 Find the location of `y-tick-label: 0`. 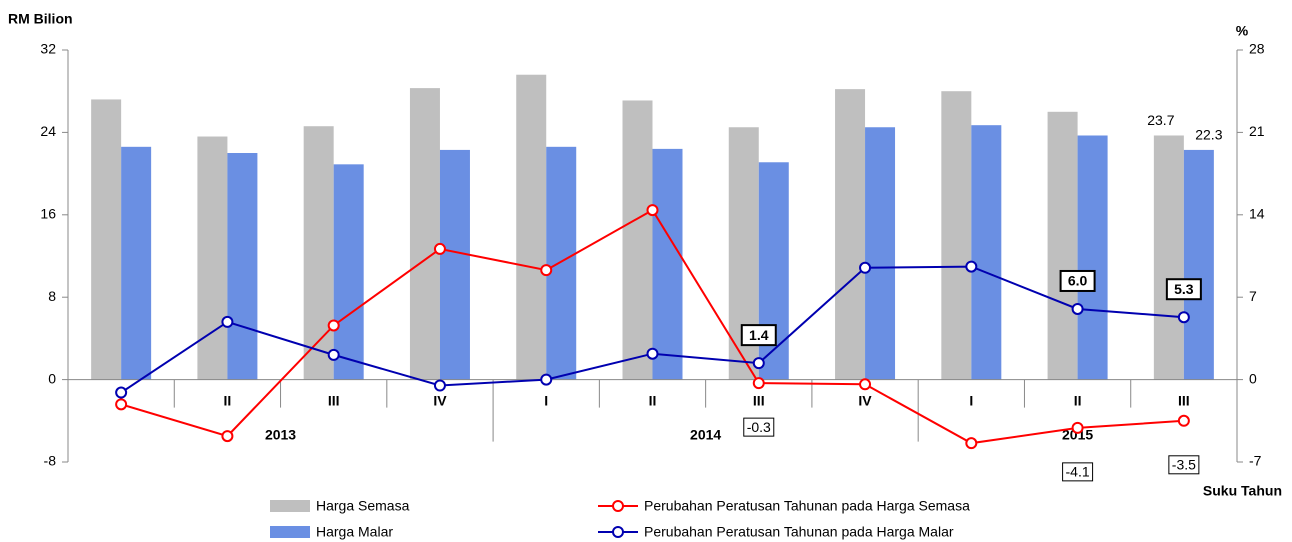

y-tick-label: 0 is located at coordinates (52, 378).